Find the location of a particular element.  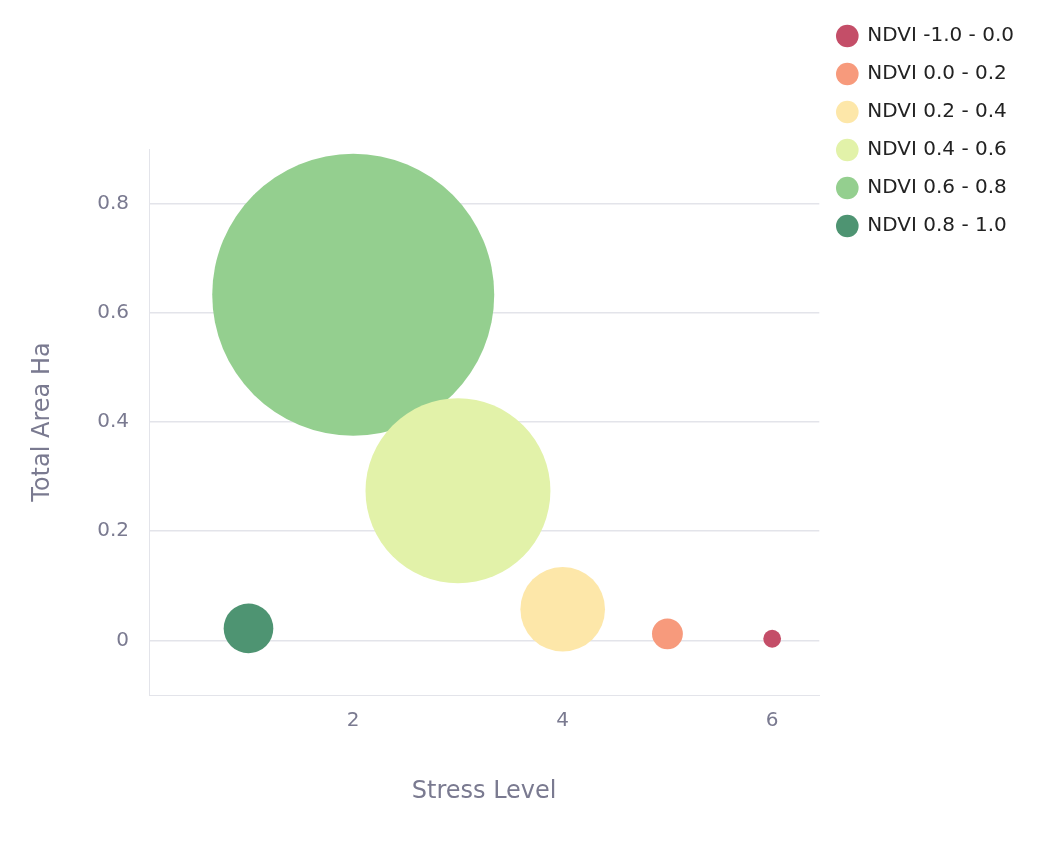

legend-label: NDVI 0.0 - 0.2 is located at coordinates (937, 72).